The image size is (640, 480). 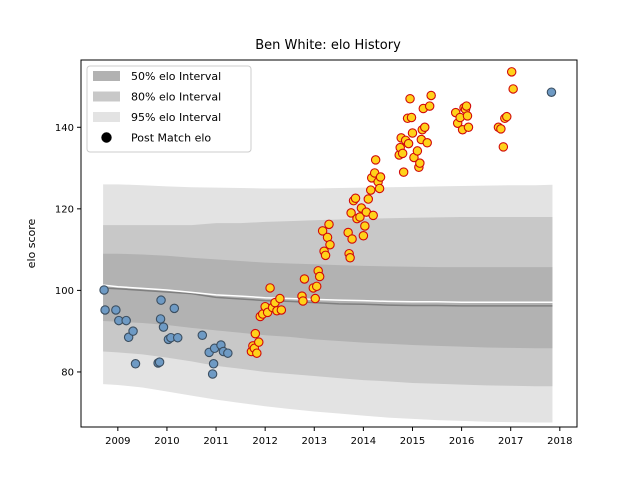 What do you see at coordinates (559, 441) in the screenshot?
I see `x-tick-label: 2018` at bounding box center [559, 441].